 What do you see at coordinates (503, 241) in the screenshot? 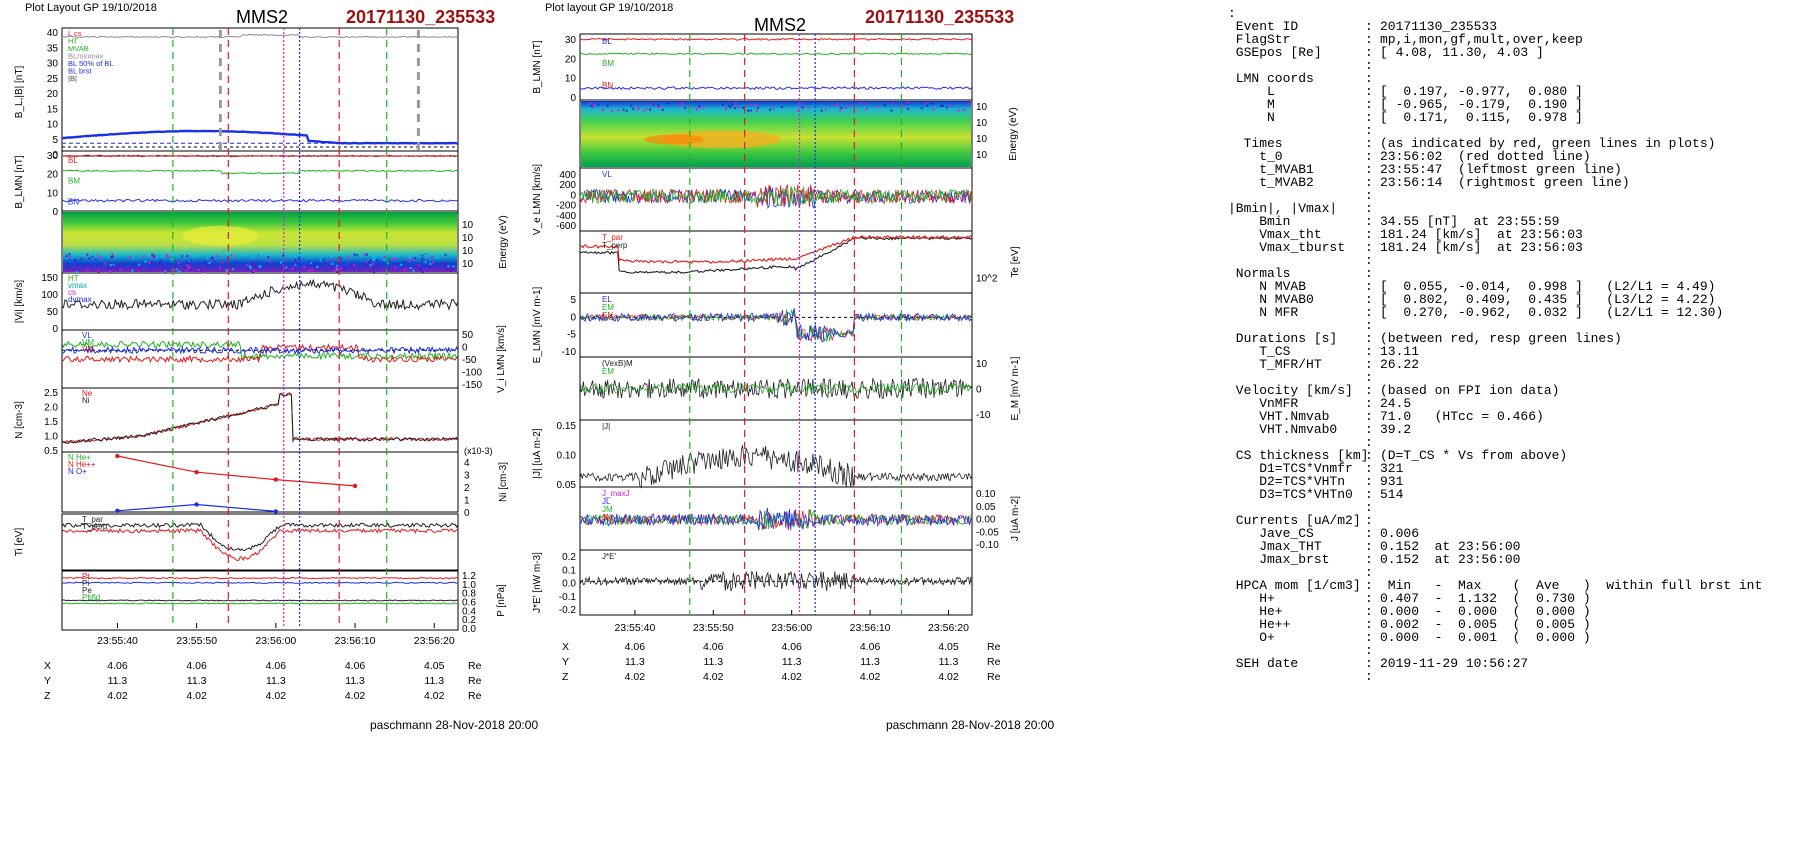
I see `y-axis-label: Energy (eV)` at bounding box center [503, 241].